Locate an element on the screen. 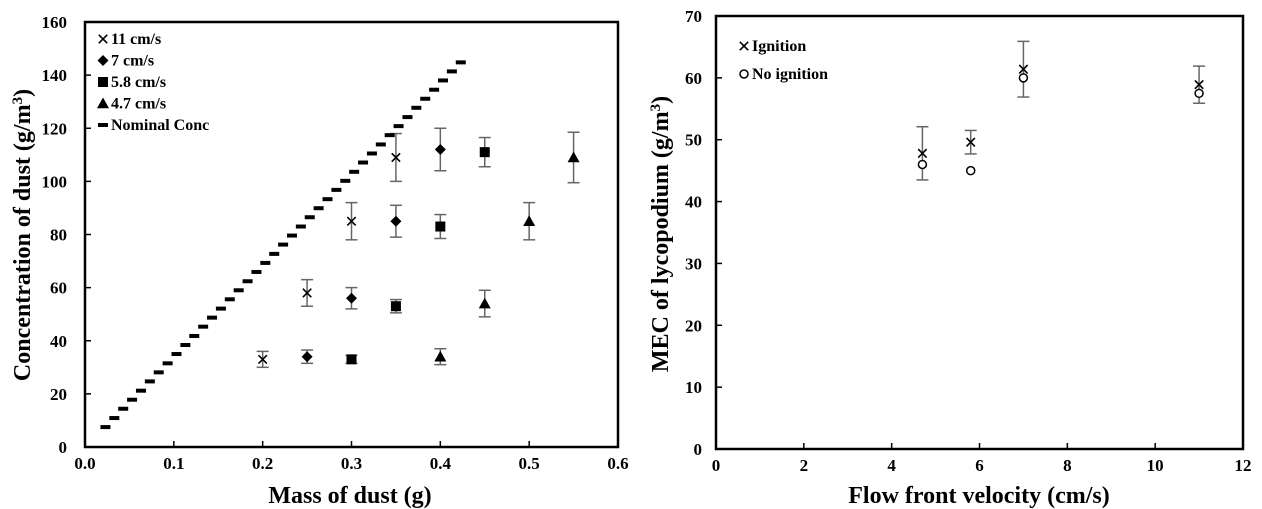 This screenshot has width=1262, height=509. legend-label-5-8-cm-s: 5.8 cm/s is located at coordinates (138, 82).